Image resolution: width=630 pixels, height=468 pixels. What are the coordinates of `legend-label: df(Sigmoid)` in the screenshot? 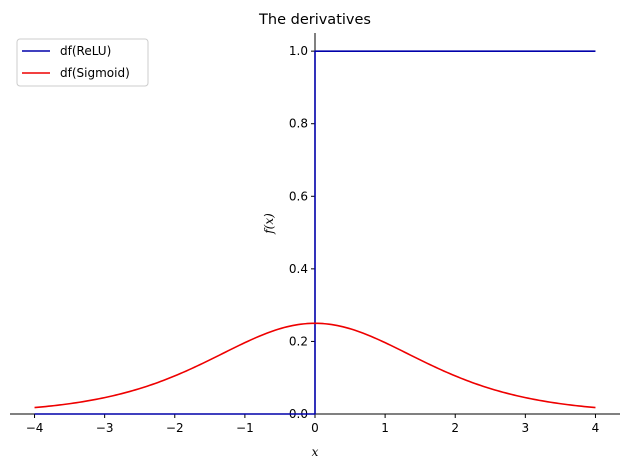 It's located at (95, 73).